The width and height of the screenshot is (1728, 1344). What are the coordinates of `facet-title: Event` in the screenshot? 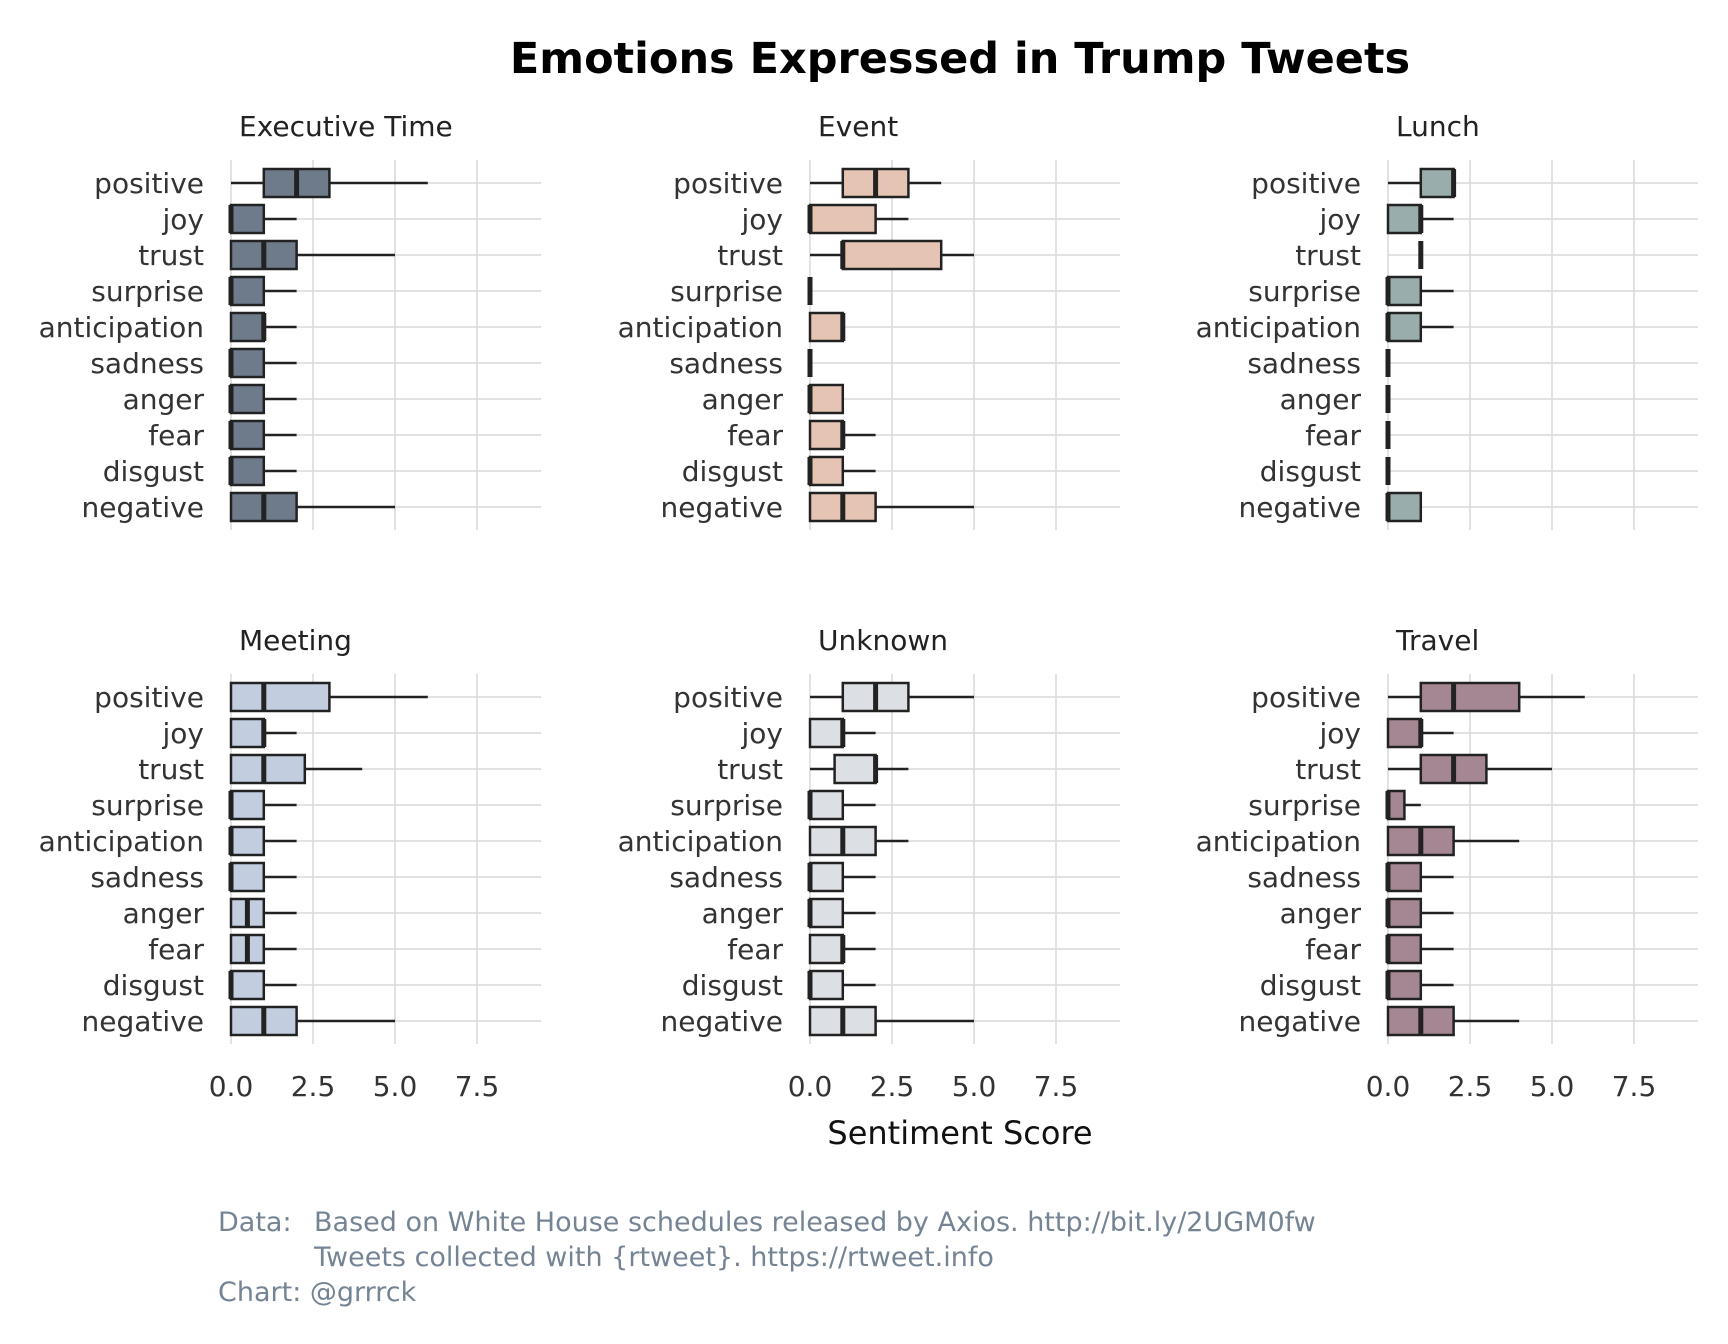 It's located at (858, 126).